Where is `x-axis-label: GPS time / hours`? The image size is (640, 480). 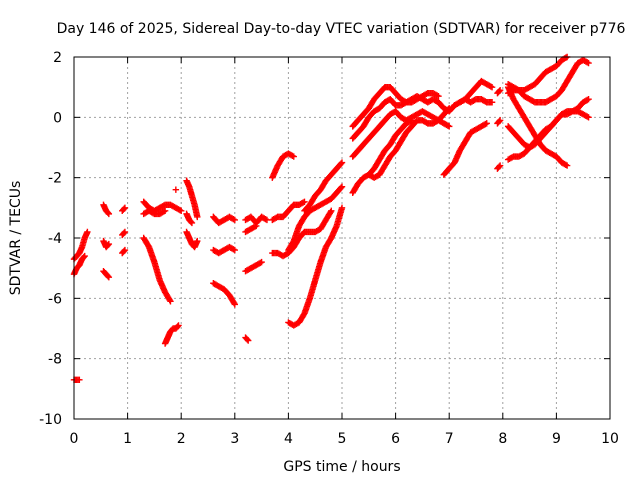
x-axis-label: GPS time / hours is located at coordinates (341, 467).